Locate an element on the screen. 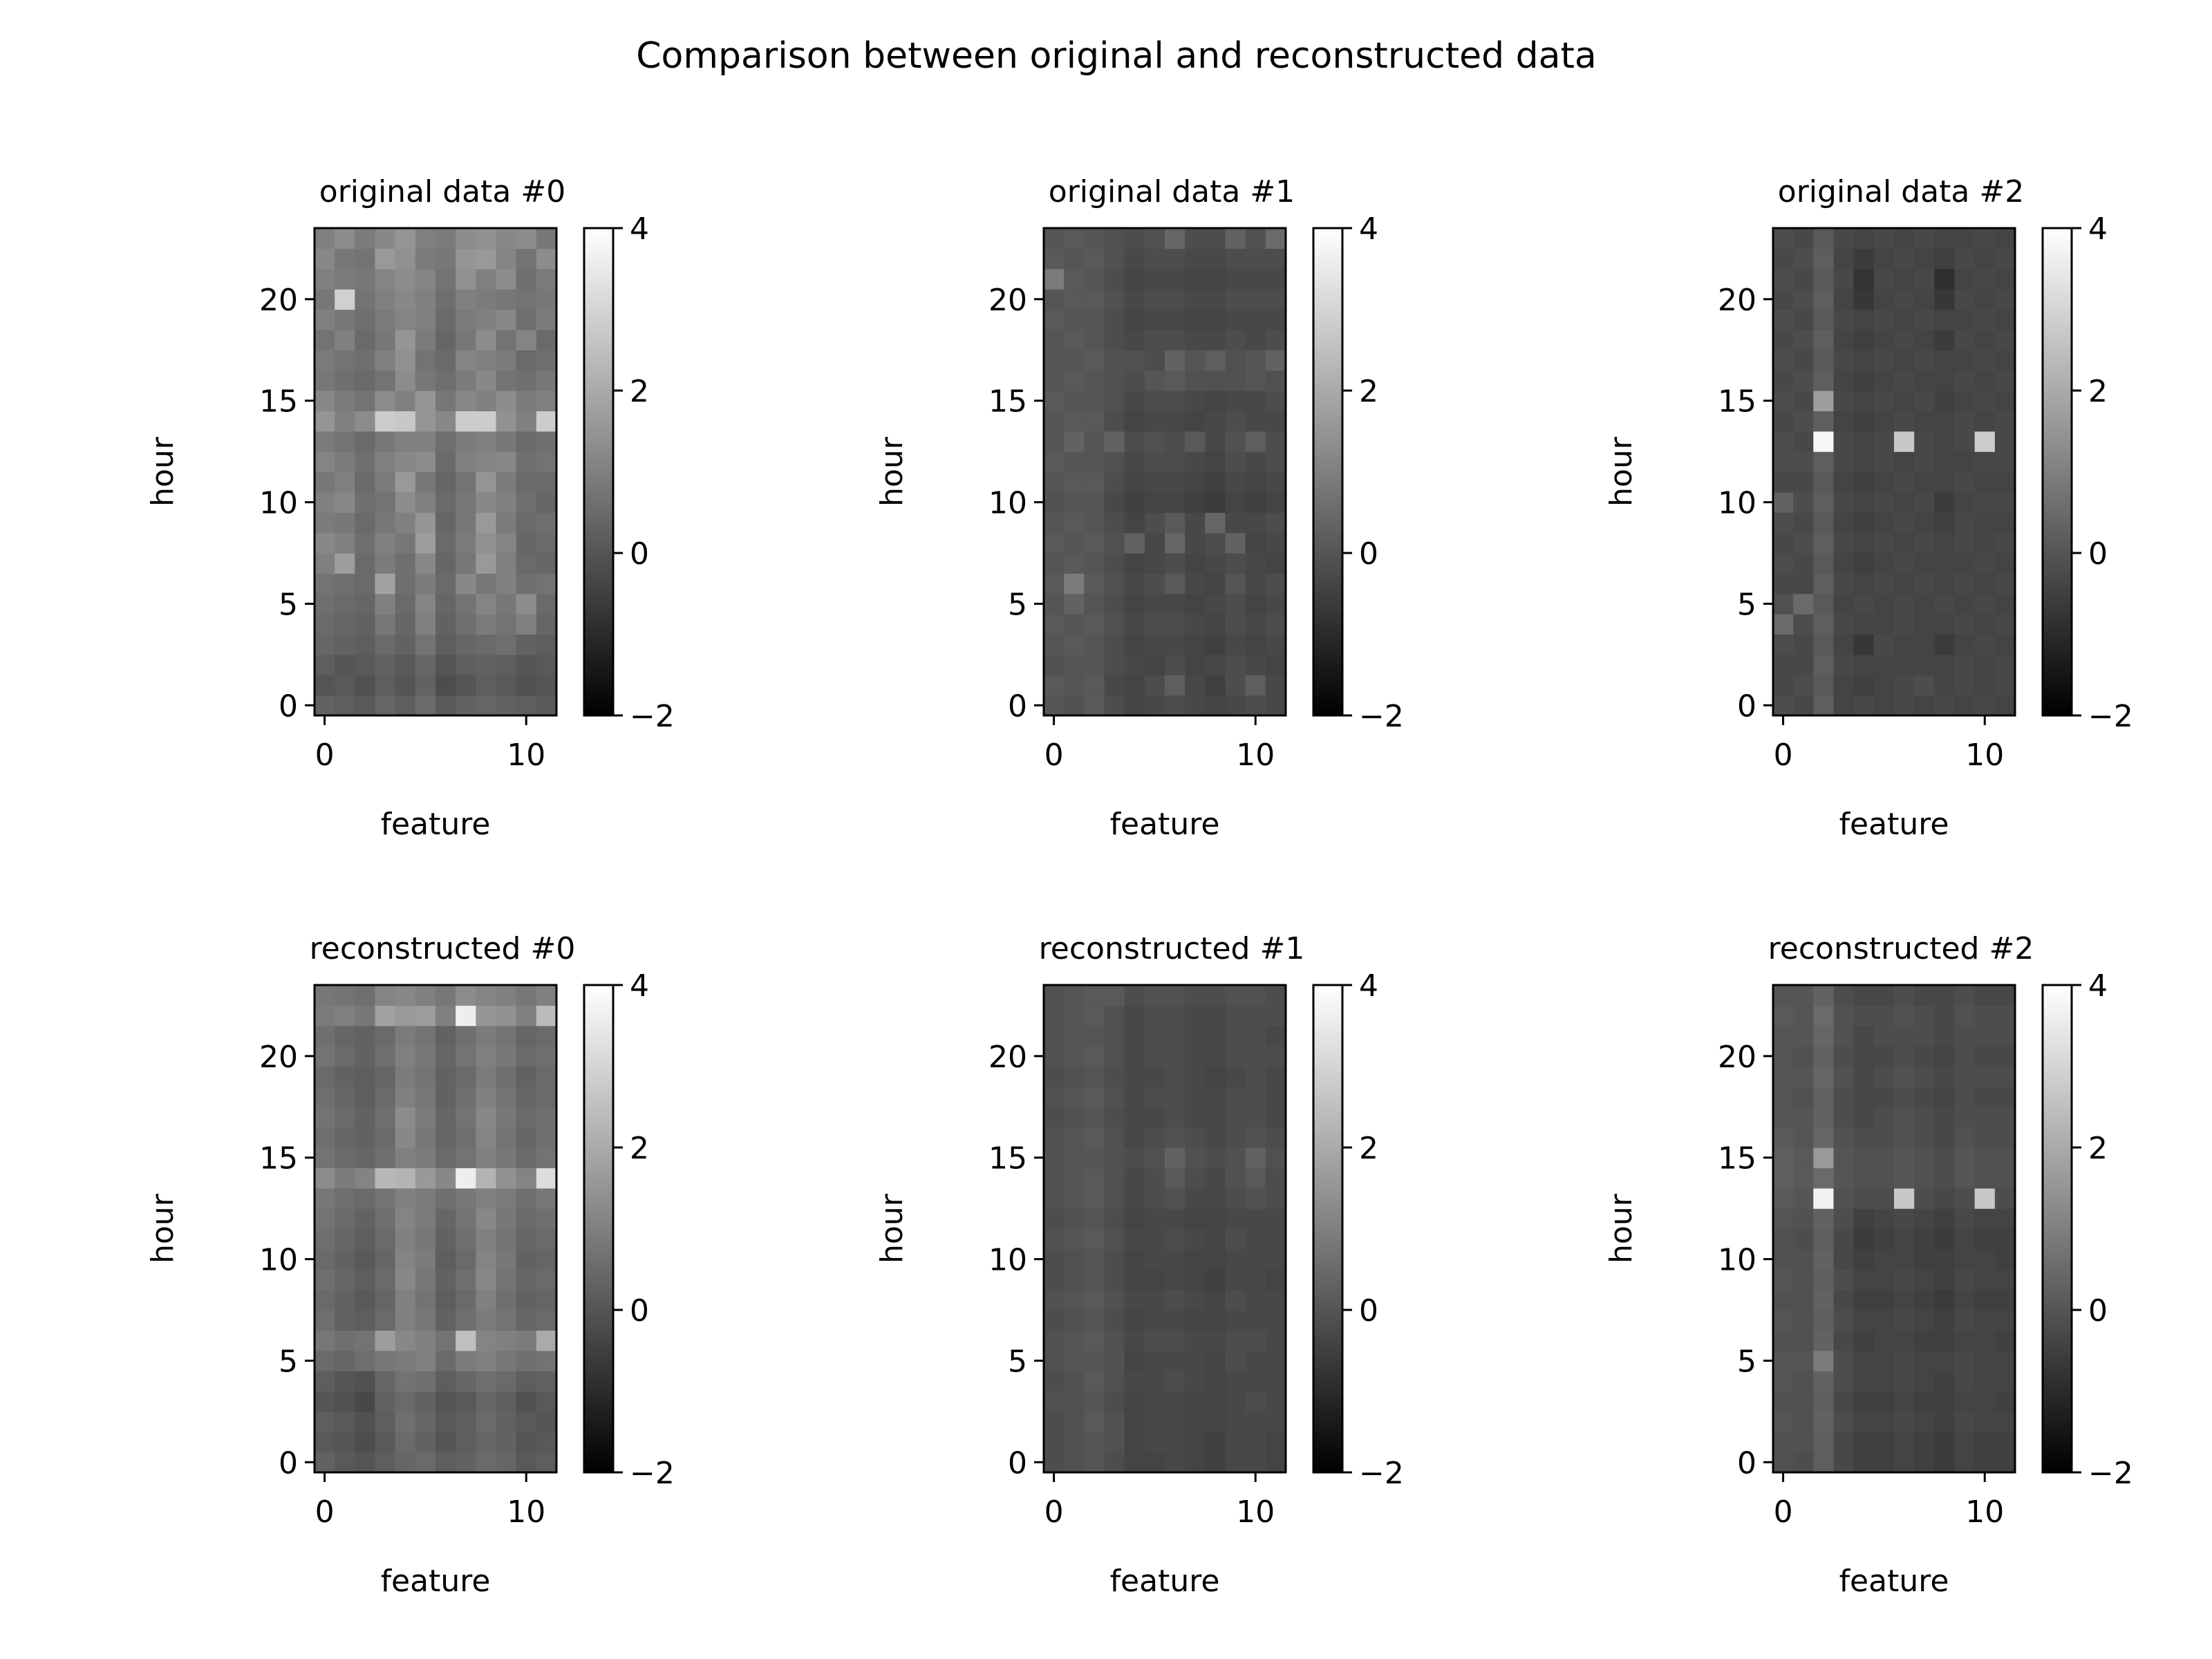 This screenshot has height=1659, width=2212. colorbar-tick-label: 4 is located at coordinates (2098, 986).